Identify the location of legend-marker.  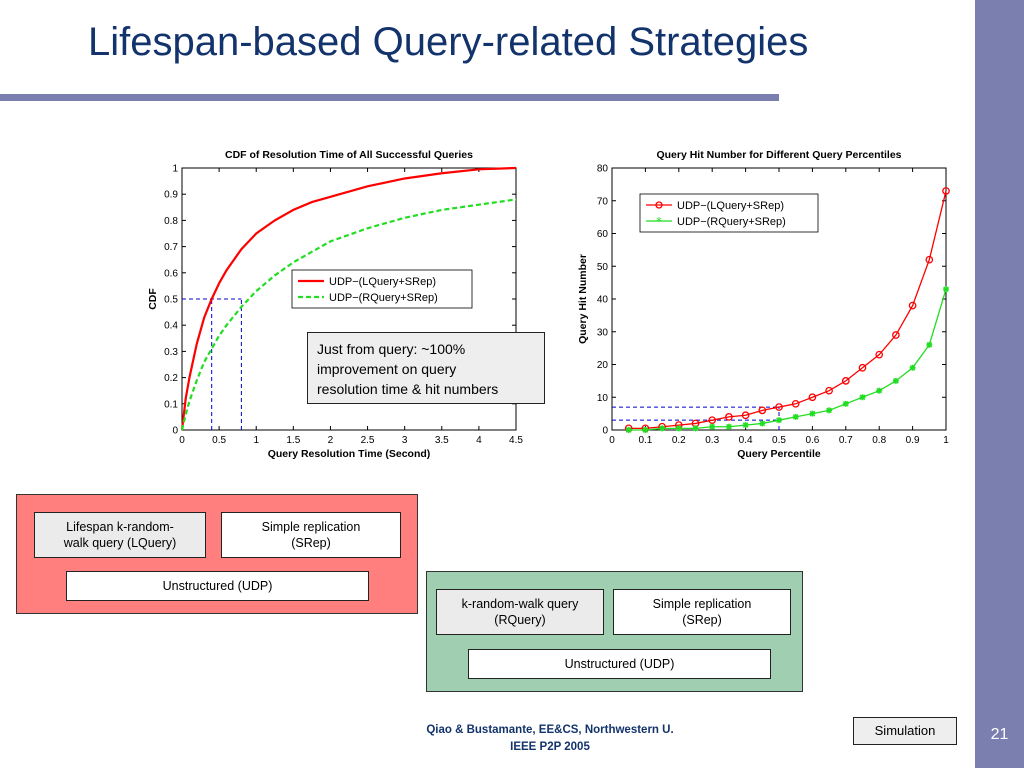
(659, 205).